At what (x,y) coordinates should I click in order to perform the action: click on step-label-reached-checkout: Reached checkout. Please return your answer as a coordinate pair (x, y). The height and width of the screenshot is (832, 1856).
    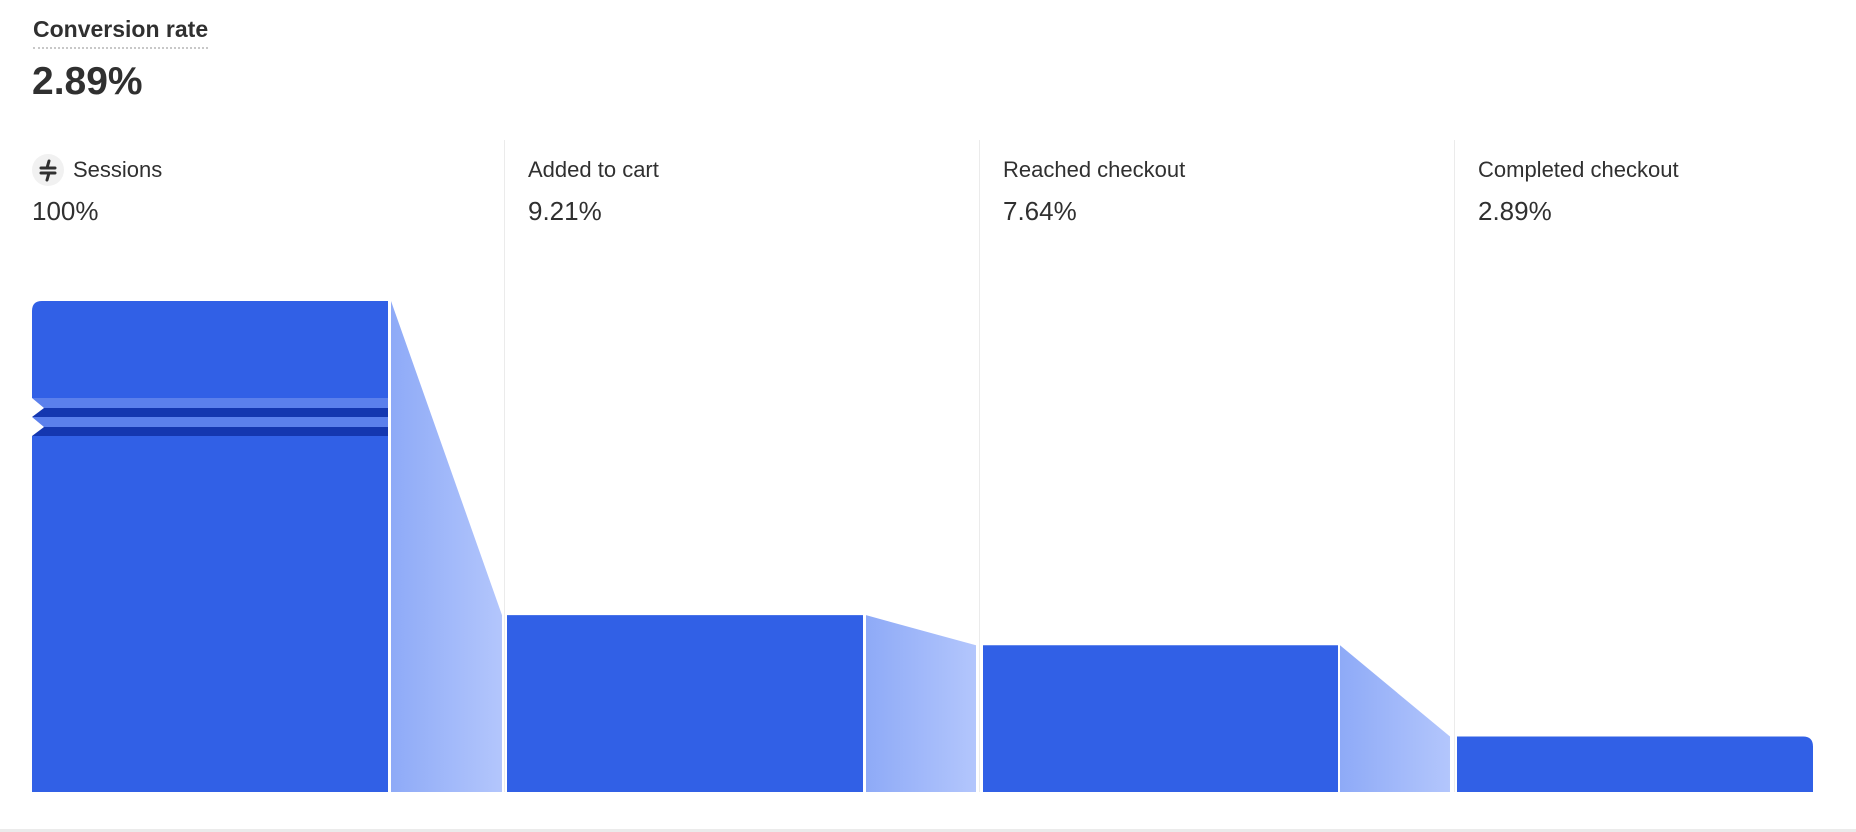
    Looking at the image, I should click on (1094, 169).